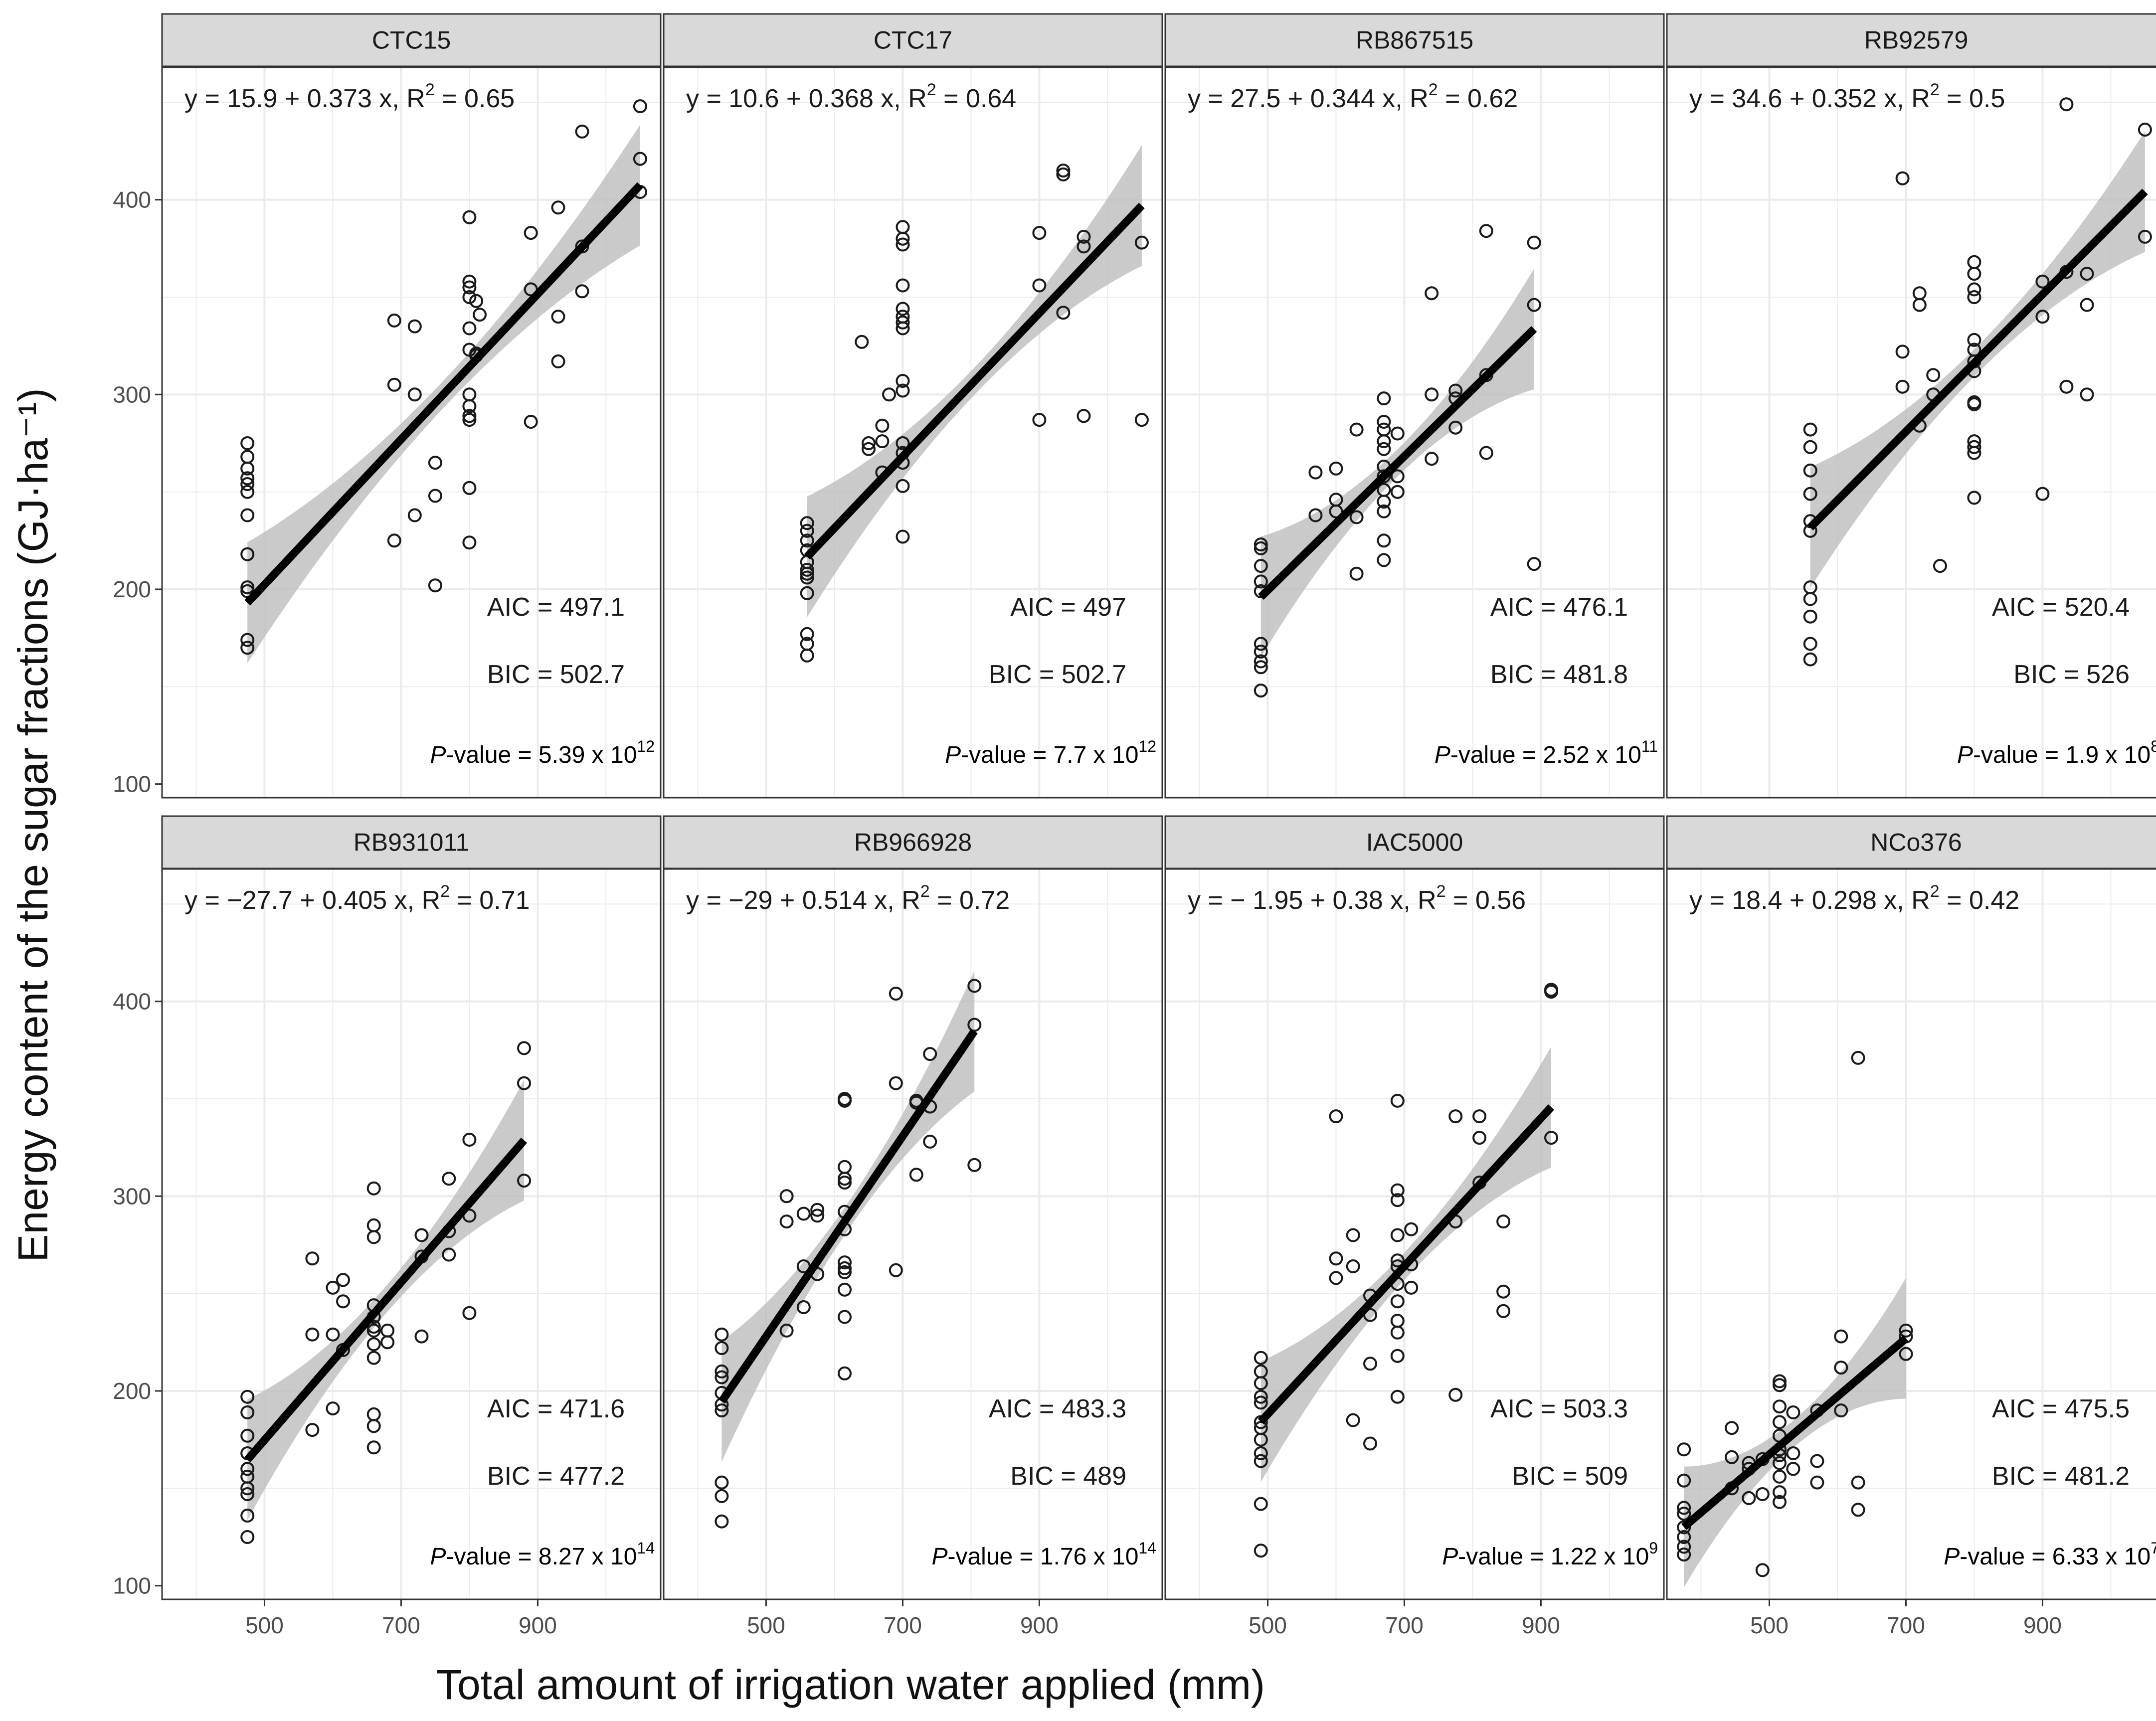 This screenshot has height=1721, width=2156. What do you see at coordinates (1570, 1476) in the screenshot?
I see `bic-label: BIC = 509` at bounding box center [1570, 1476].